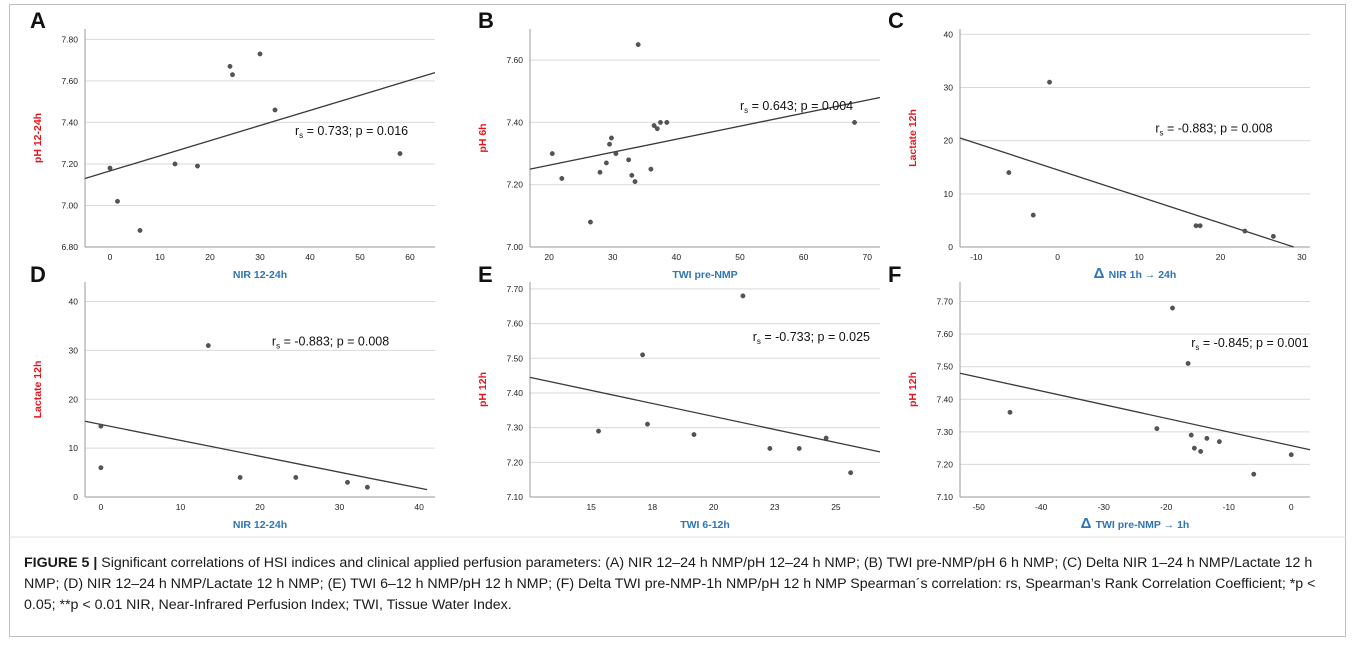 The height and width of the screenshot is (645, 1355). What do you see at coordinates (677, 257) in the screenshot?
I see `x-tick-label: 40` at bounding box center [677, 257].